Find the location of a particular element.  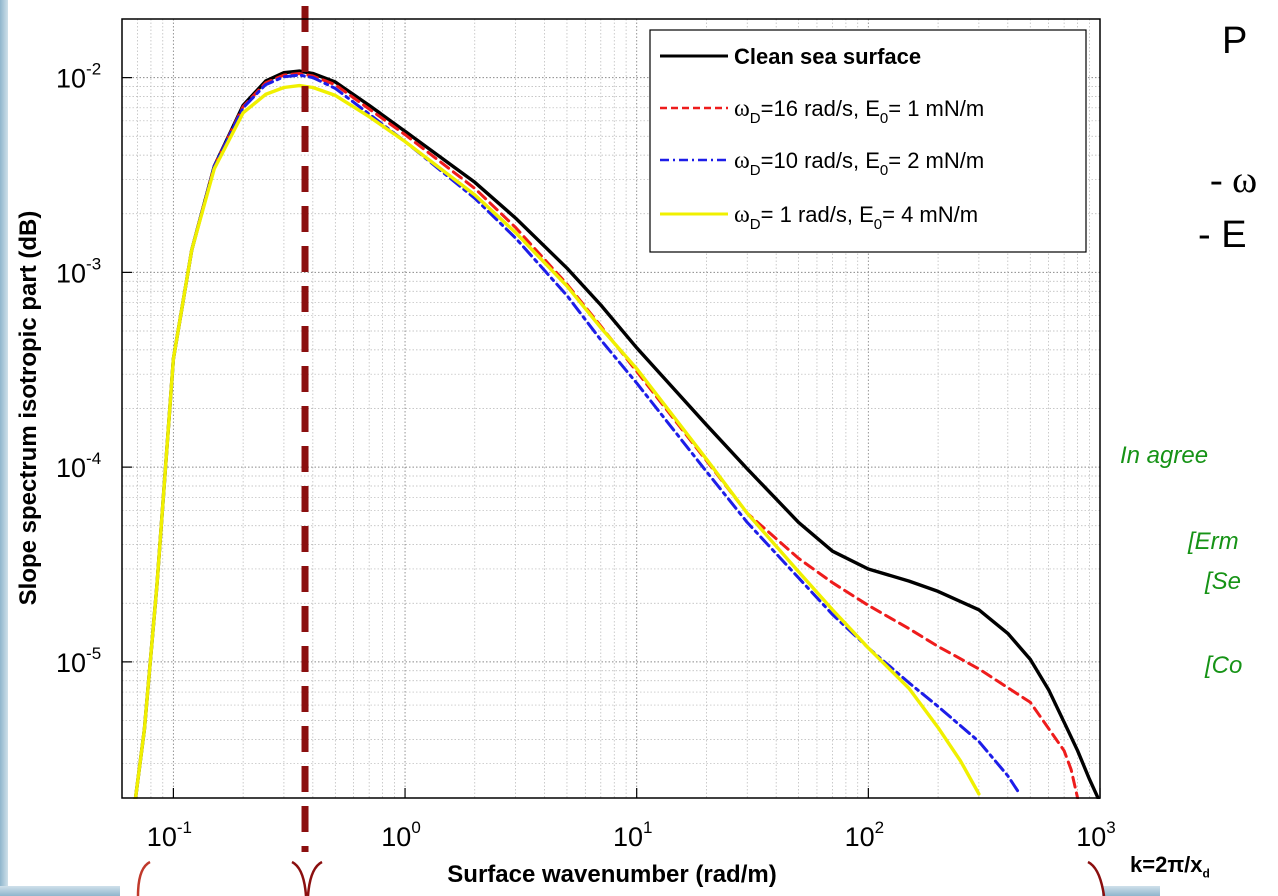

y-tick-label-2: 10⁻⁴ is located at coordinates (78, 466).